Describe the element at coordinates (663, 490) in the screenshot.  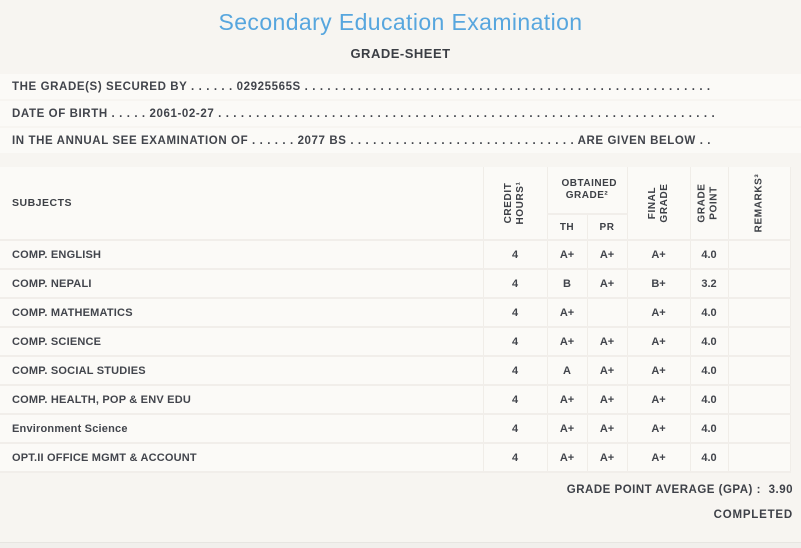
I see `gpa-label: GRADE POINT AVERAGE (GPA) :` at that location.